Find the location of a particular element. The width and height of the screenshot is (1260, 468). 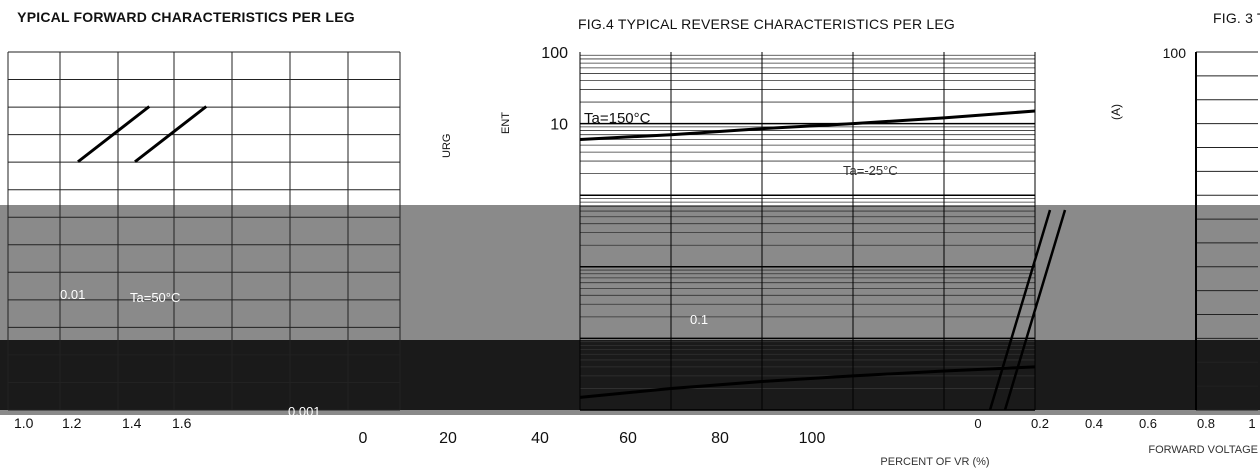

right-x-tick-label: 0.6 is located at coordinates (1148, 423).